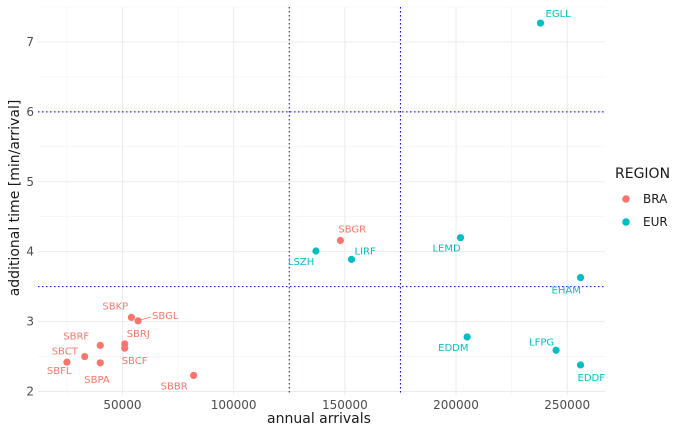 The height and width of the screenshot is (432, 700). Describe the element at coordinates (559, 14) in the screenshot. I see `point-label: EGLL` at that location.